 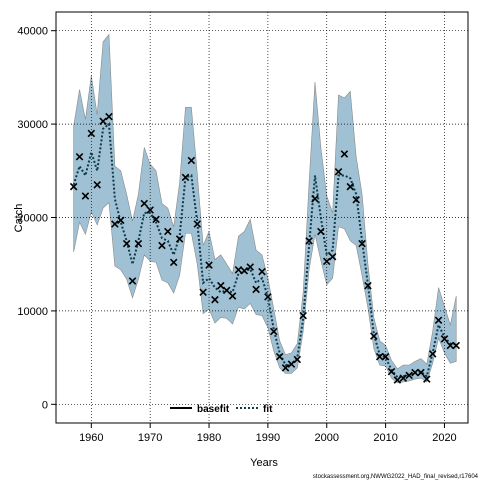 What do you see at coordinates (32, 312) in the screenshot?
I see `y-tick-label: 10000` at bounding box center [32, 312].